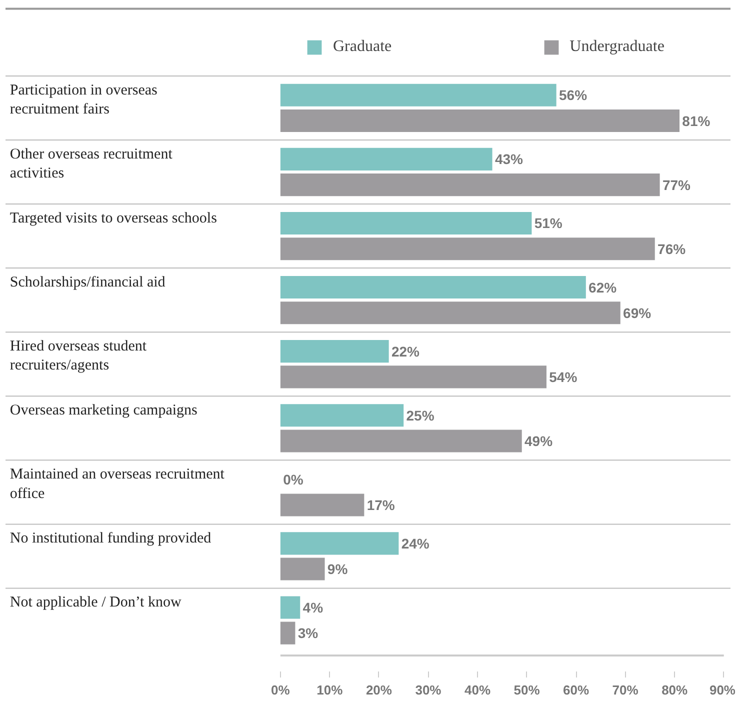 This screenshot has width=743, height=708. Describe the element at coordinates (675, 690) in the screenshot. I see `x-tick-label: 80%` at that location.